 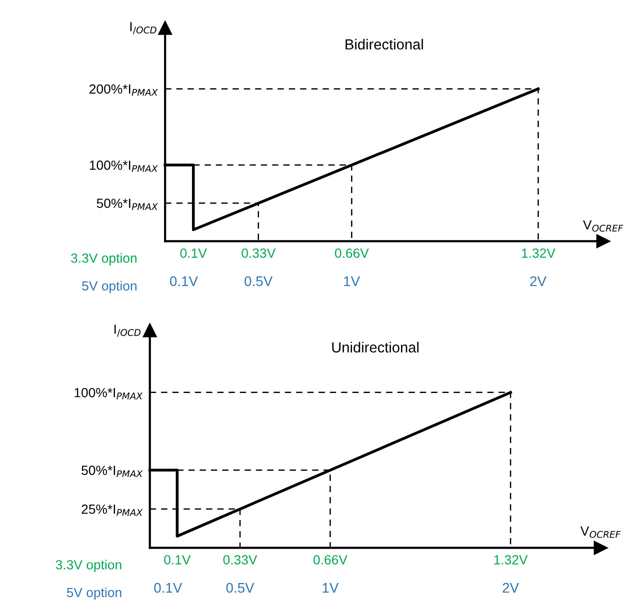 I want to click on y-tick-label: 25%*I$_{PMAX}$, so click(x=112, y=510).